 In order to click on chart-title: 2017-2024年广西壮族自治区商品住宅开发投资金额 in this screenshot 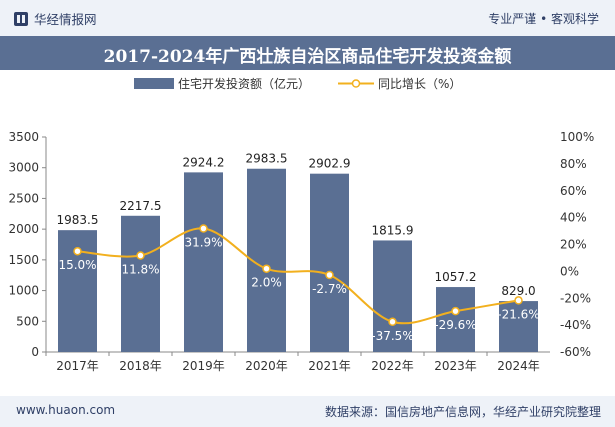, I will do `click(307, 57)`.